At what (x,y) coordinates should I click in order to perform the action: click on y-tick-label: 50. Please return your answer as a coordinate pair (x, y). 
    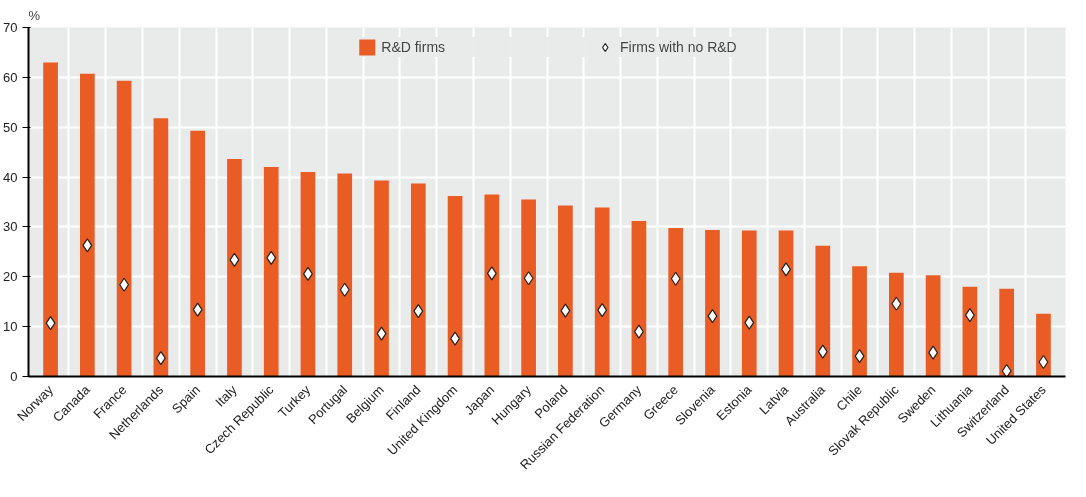
    Looking at the image, I should click on (10, 127).